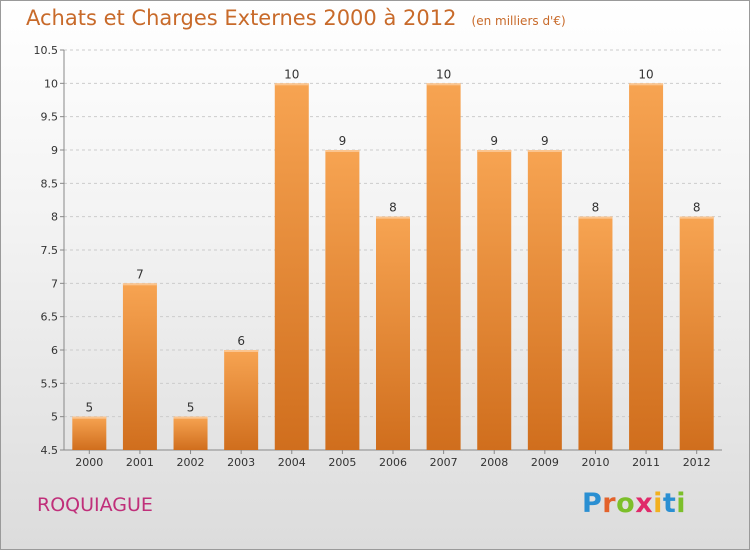  Describe the element at coordinates (241, 400) in the screenshot. I see `bar-2003` at that location.